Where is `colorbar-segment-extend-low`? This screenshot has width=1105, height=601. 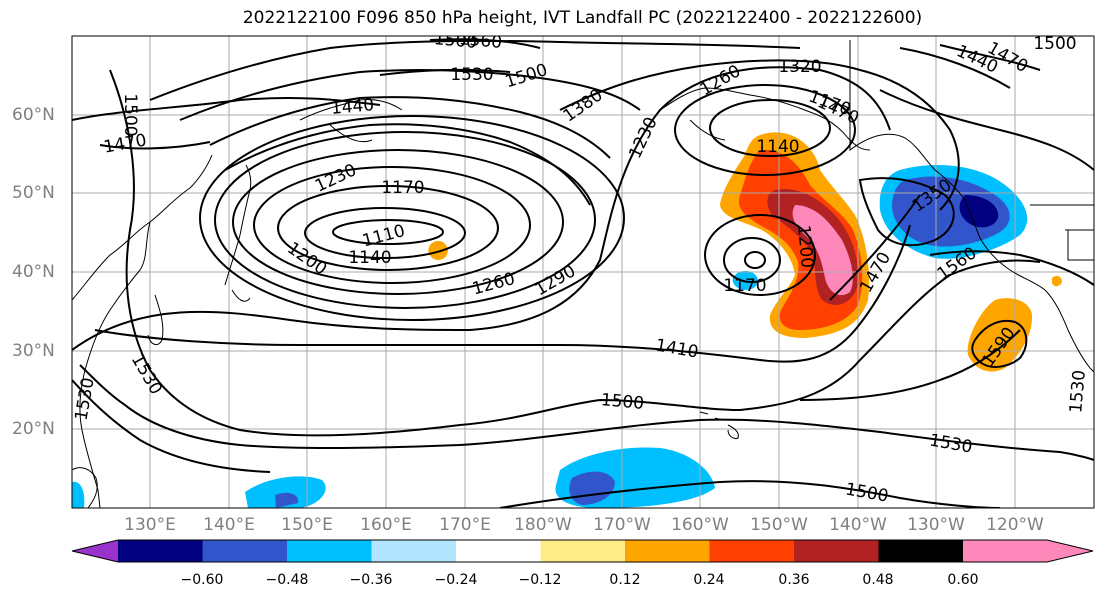 colorbar-segment-extend-low is located at coordinates (95, 551).